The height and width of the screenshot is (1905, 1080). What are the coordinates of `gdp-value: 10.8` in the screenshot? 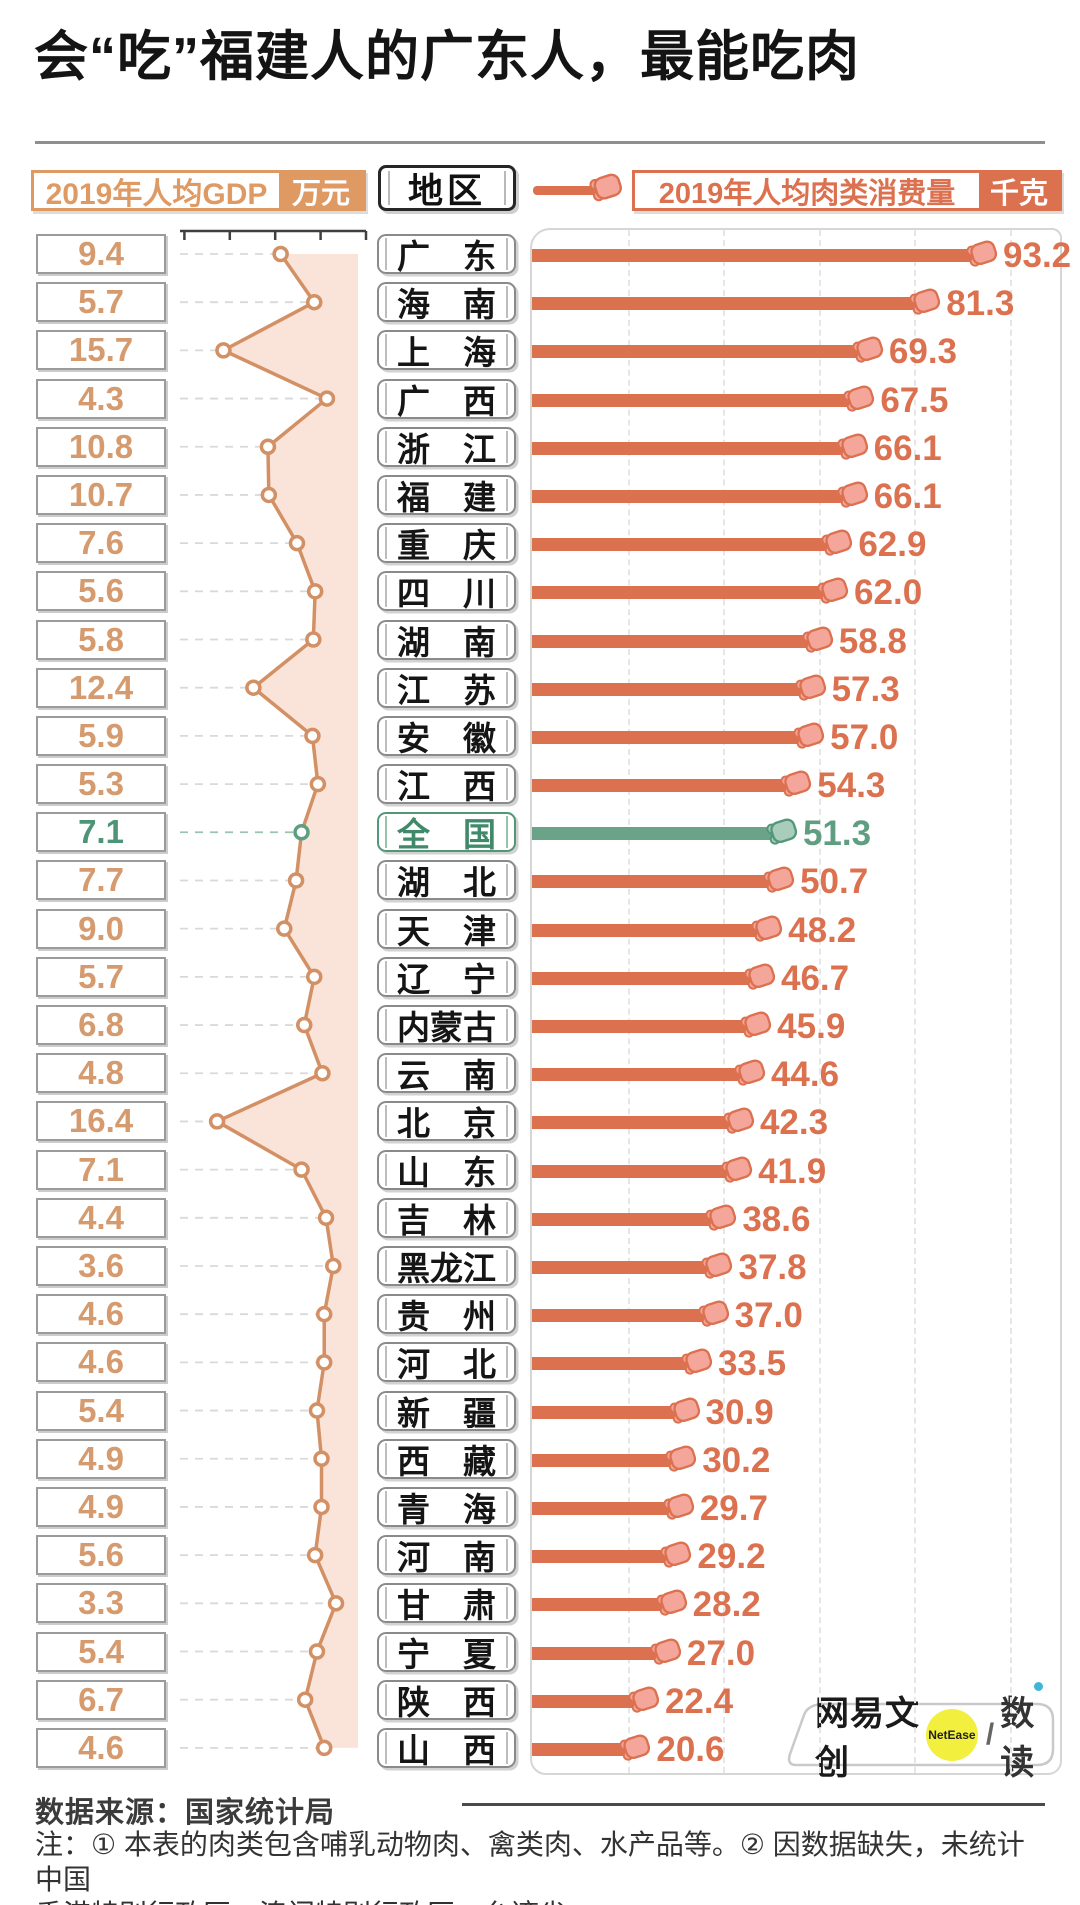 It's located at (101, 446).